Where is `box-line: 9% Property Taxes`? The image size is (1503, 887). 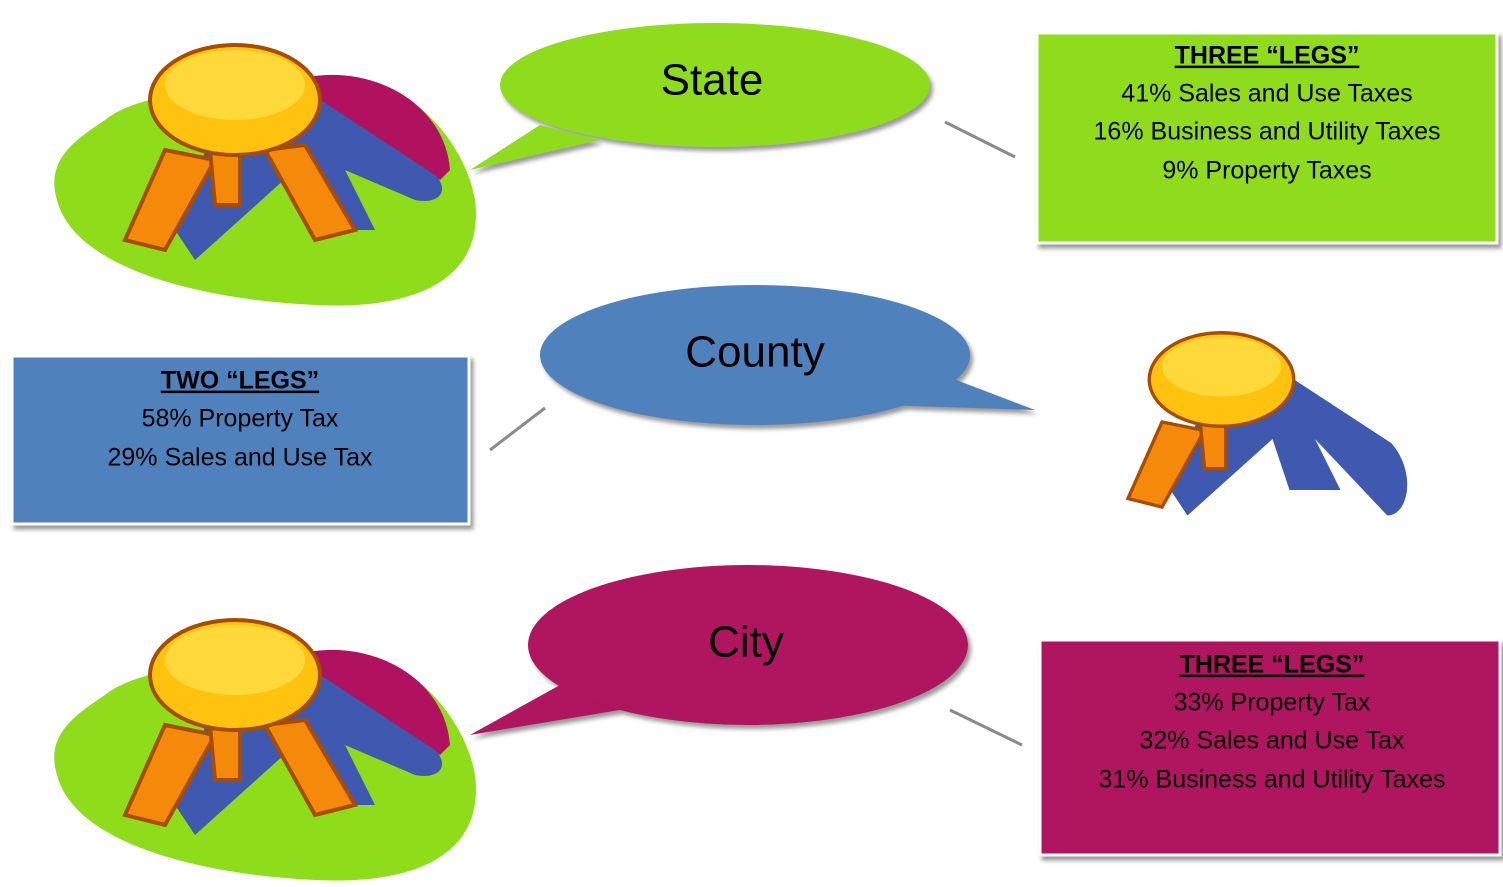 box-line: 9% Property Taxes is located at coordinates (1266, 171).